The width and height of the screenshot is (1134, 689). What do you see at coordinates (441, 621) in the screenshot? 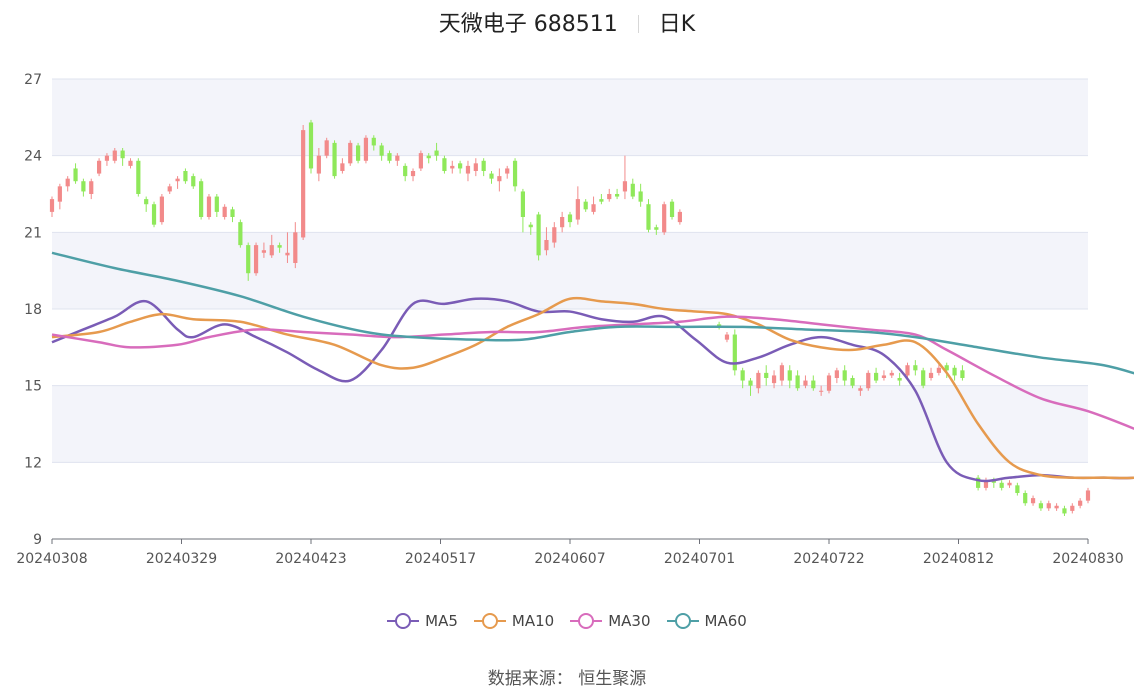
I see `legend-label: MA5` at bounding box center [441, 621].